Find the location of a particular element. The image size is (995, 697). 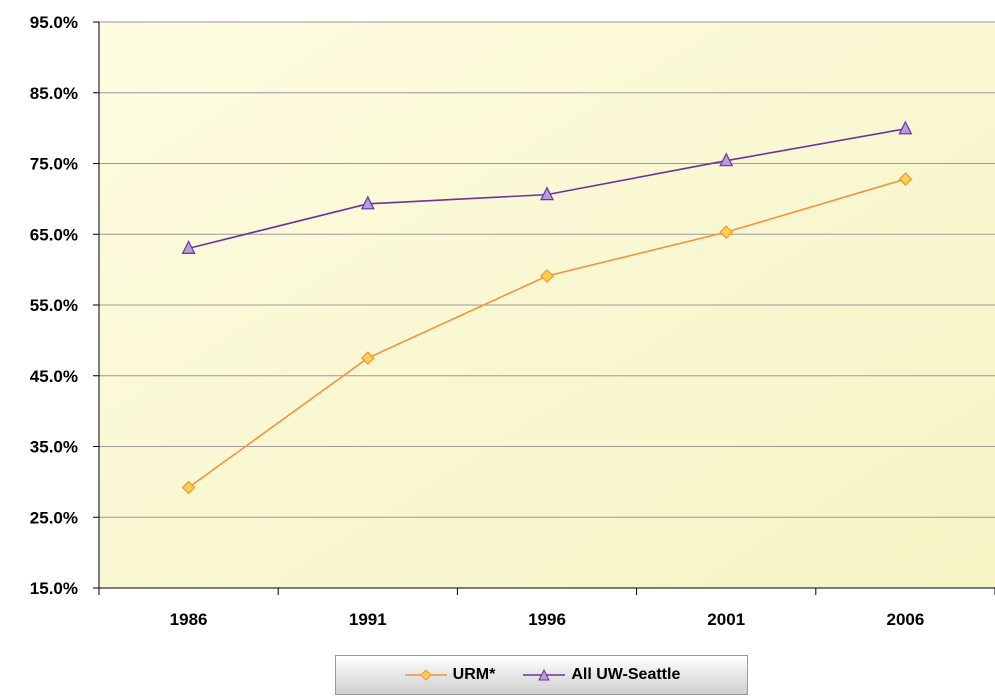

y-tick-label: 55.0% is located at coordinates (54, 305).